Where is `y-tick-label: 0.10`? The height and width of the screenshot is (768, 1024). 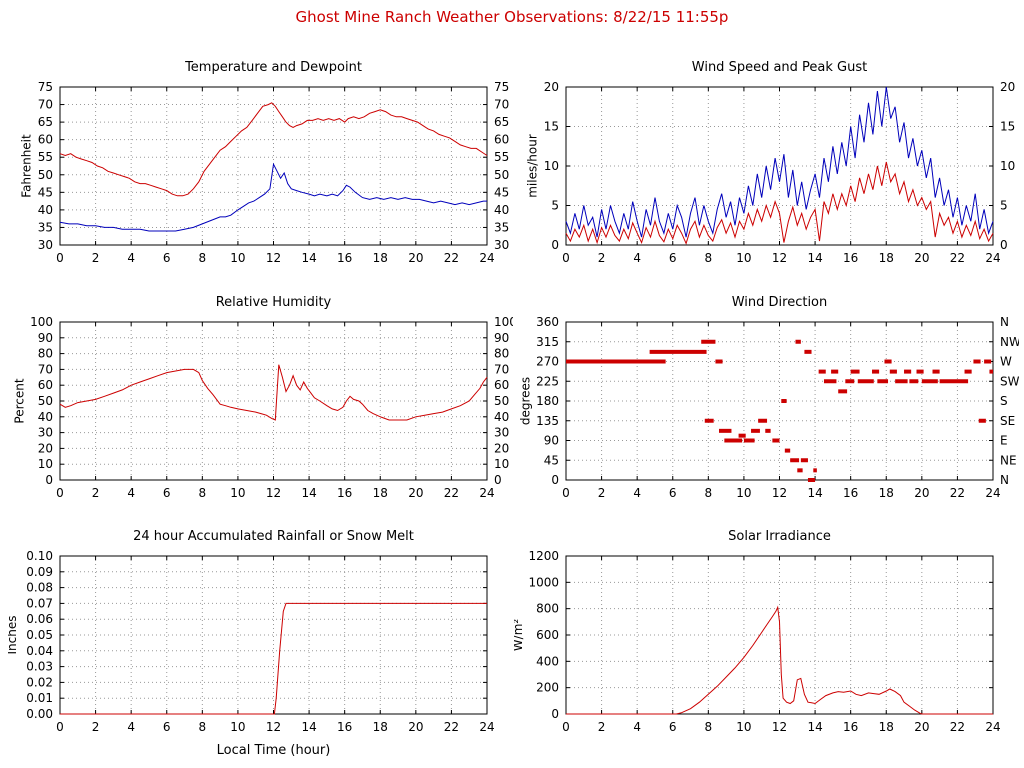 y-tick-label: 0.10 is located at coordinates (39, 556).